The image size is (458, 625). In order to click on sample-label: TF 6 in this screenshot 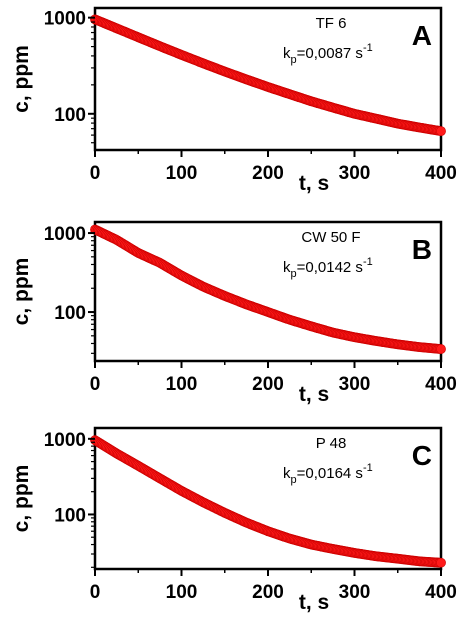, I will do `click(331, 23)`.